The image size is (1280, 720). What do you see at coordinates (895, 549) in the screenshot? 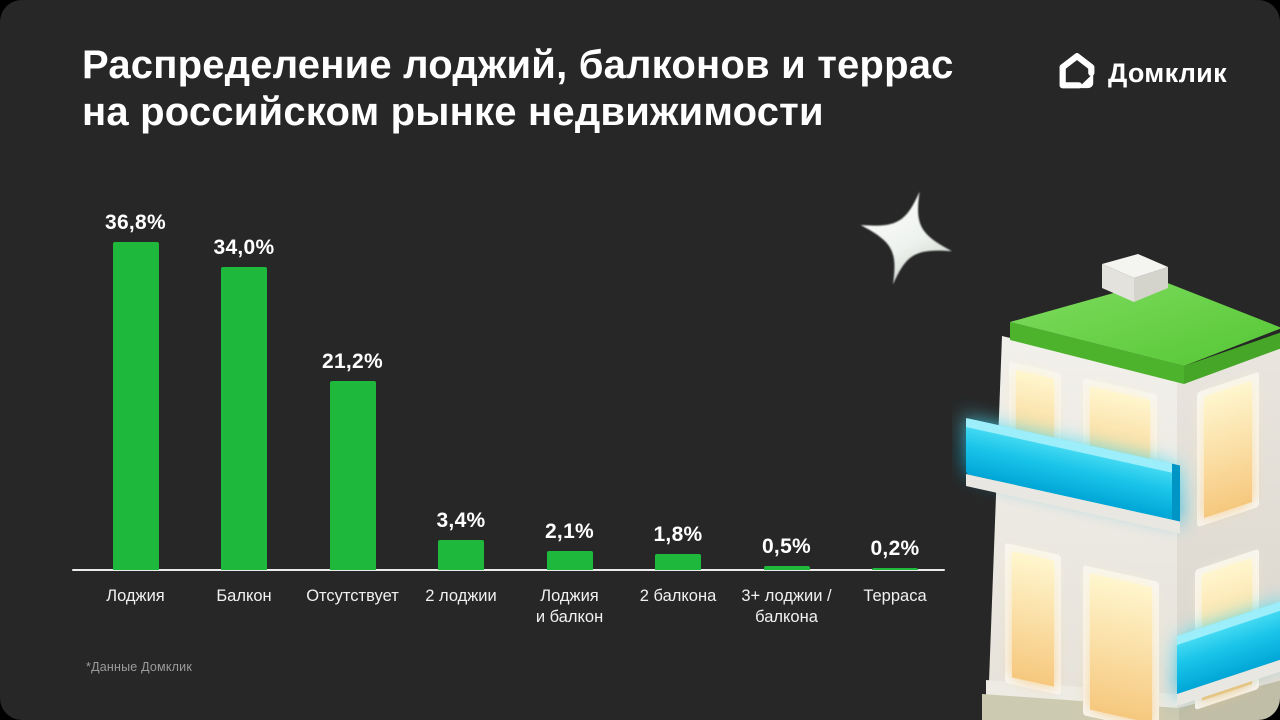
I see `bar-value-label: 0,2%` at bounding box center [895, 549].